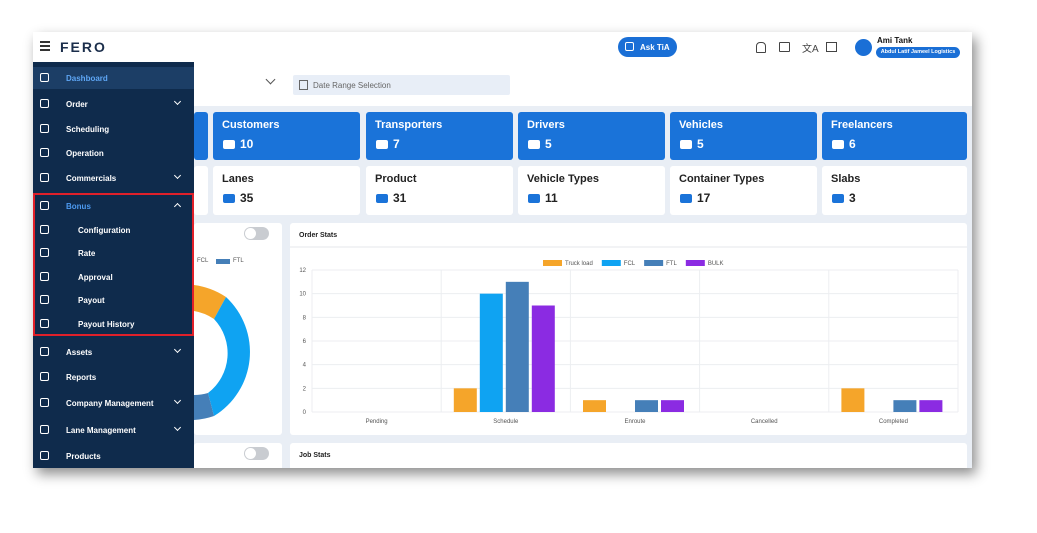  What do you see at coordinates (95, 277) in the screenshot?
I see `sidebar-label: Approval` at bounding box center [95, 277].